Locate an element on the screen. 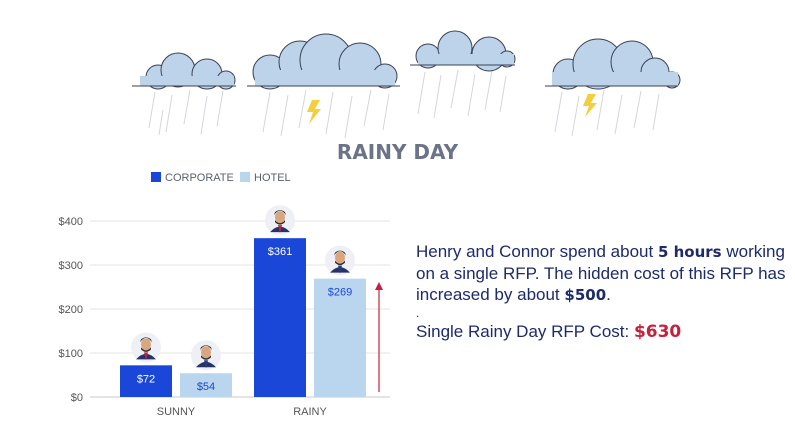 This screenshot has height=447, width=795. y-tick-label: $400 is located at coordinates (71, 222).